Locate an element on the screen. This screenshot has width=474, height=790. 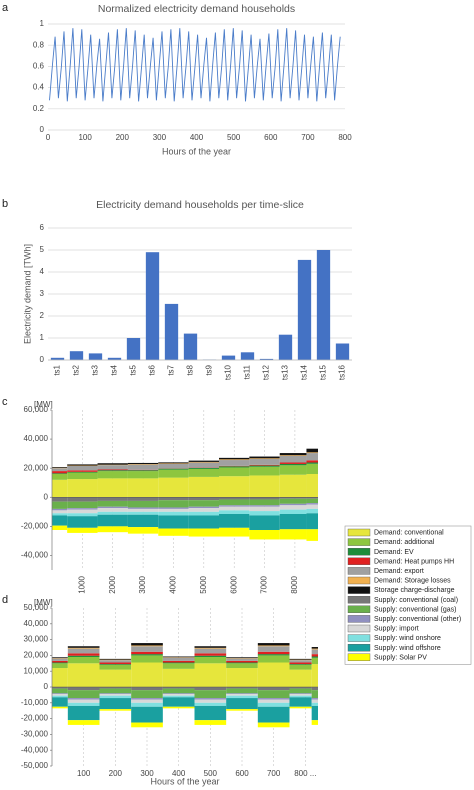
y-tick-label: 10,000 is located at coordinates (36, 670).